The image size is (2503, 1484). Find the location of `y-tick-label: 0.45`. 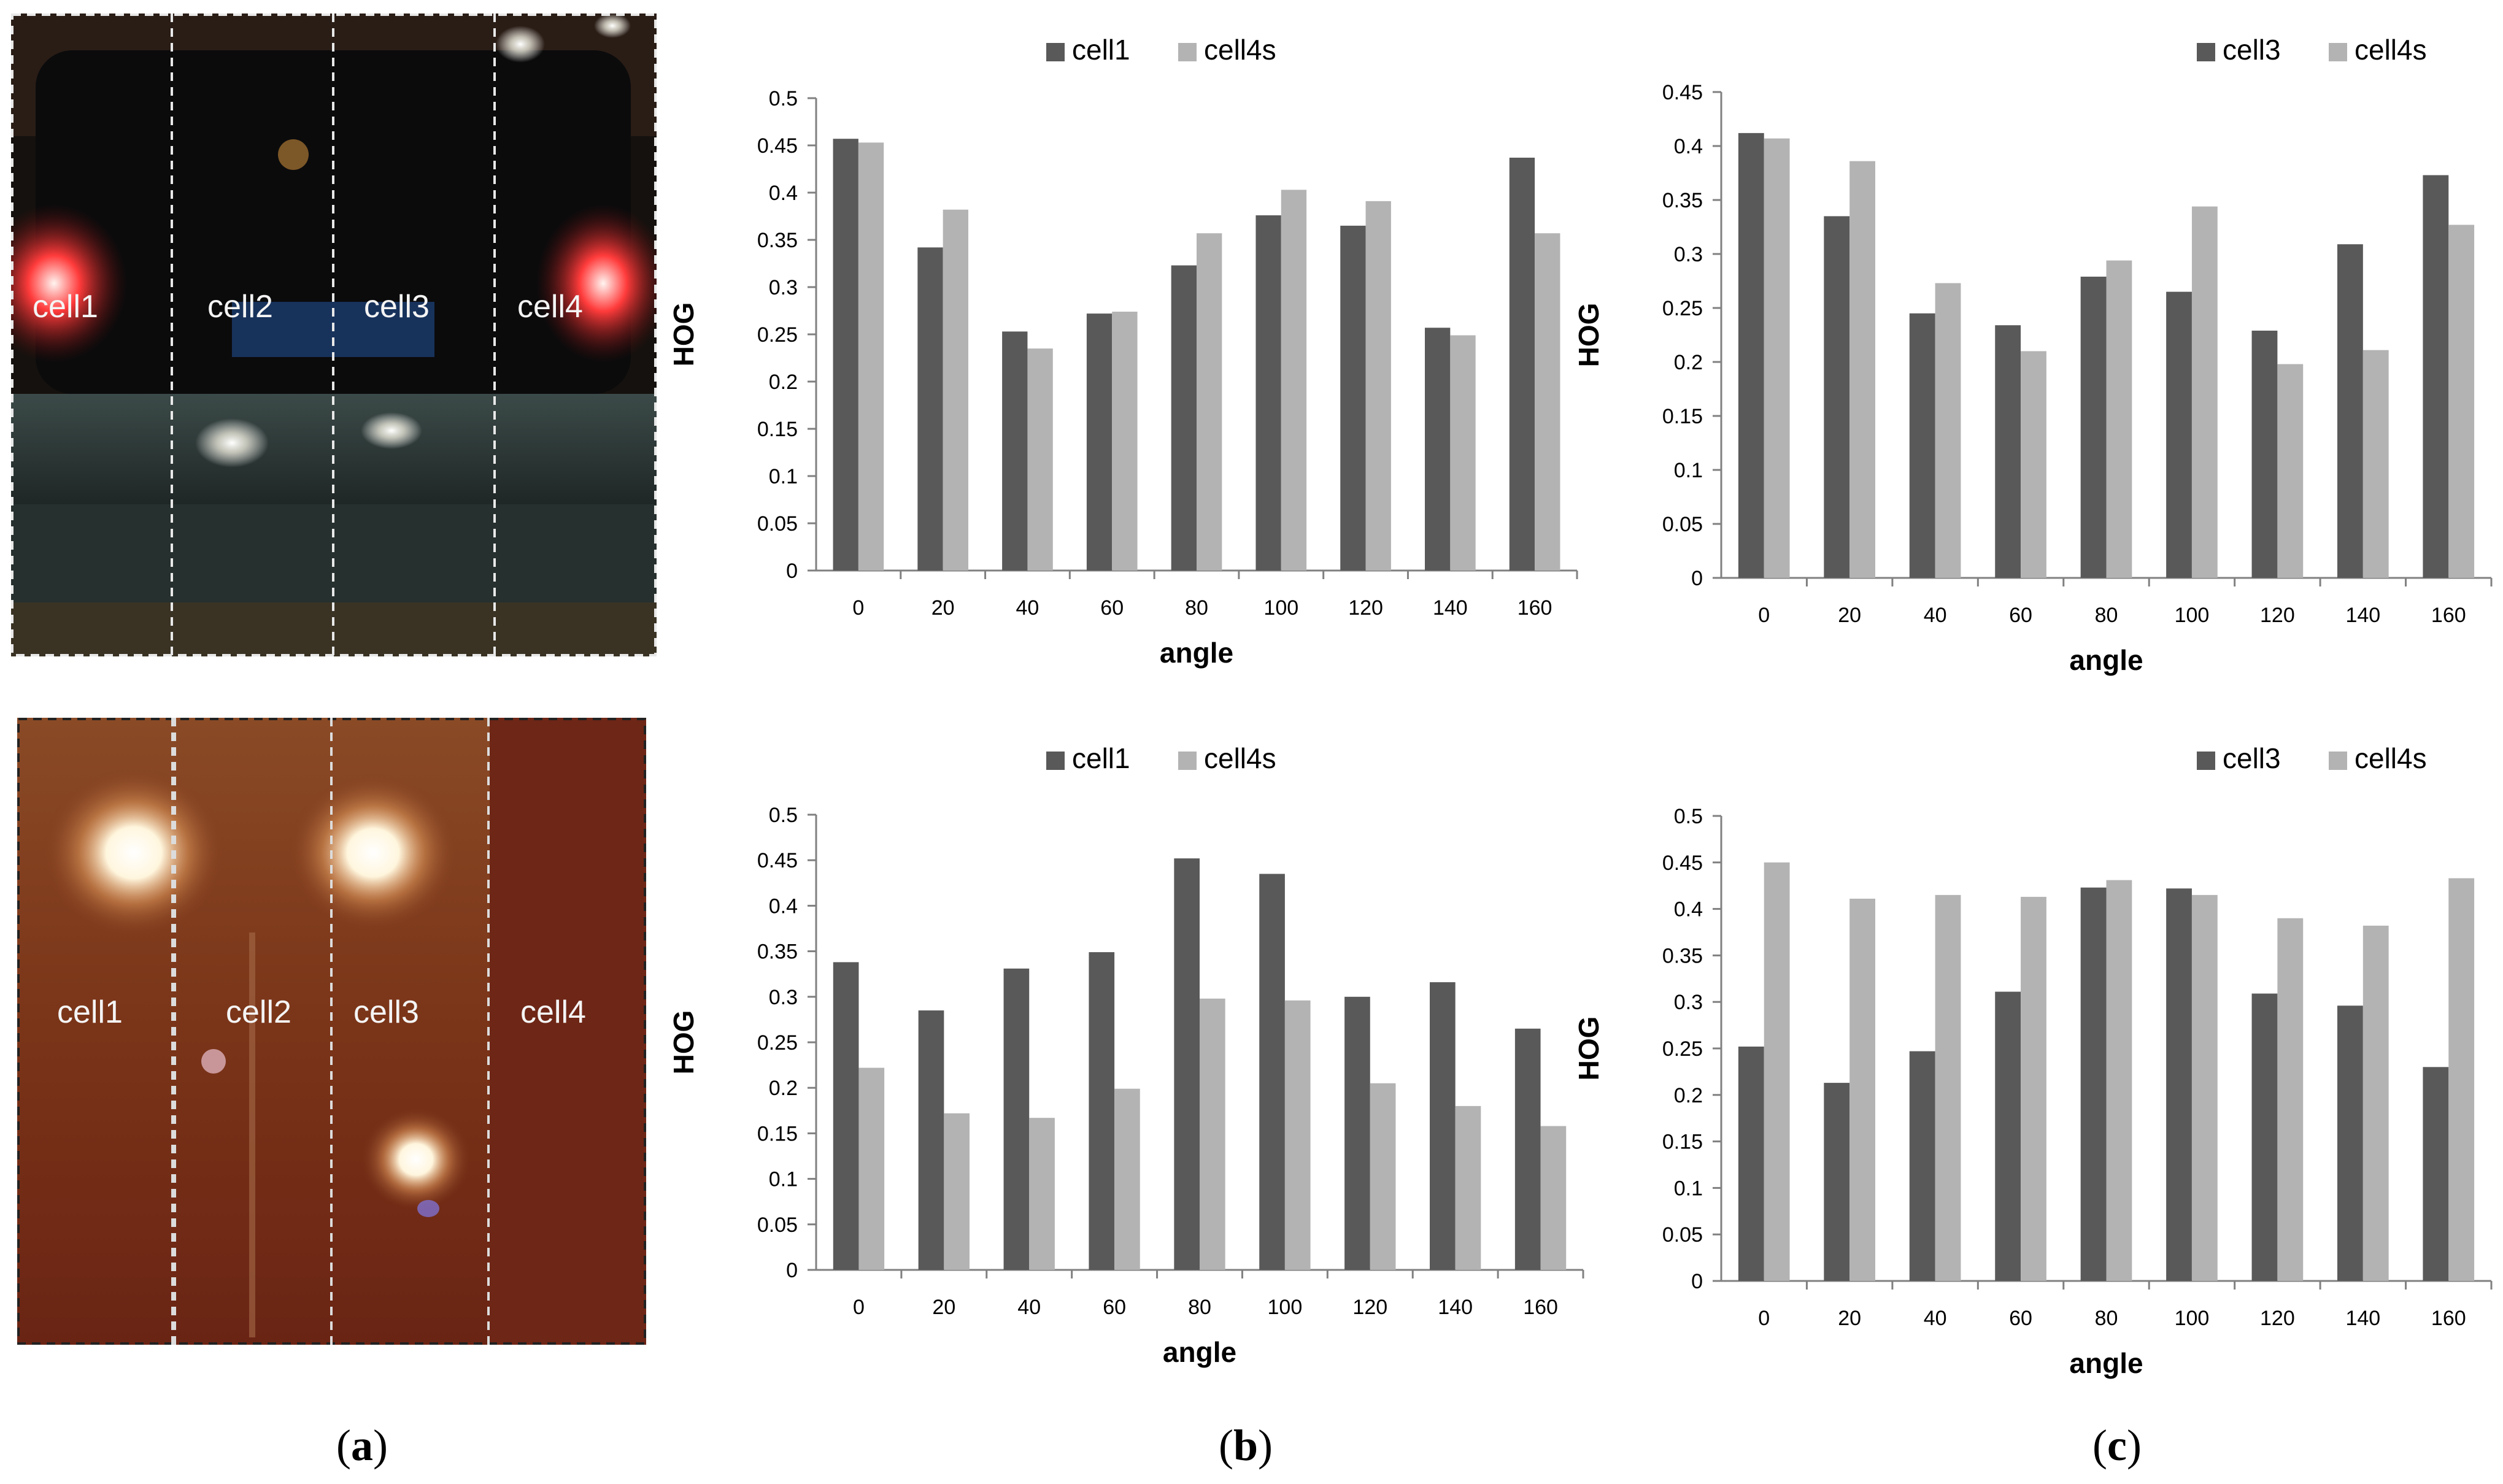

y-tick-label: 0.45 is located at coordinates (1682, 93).